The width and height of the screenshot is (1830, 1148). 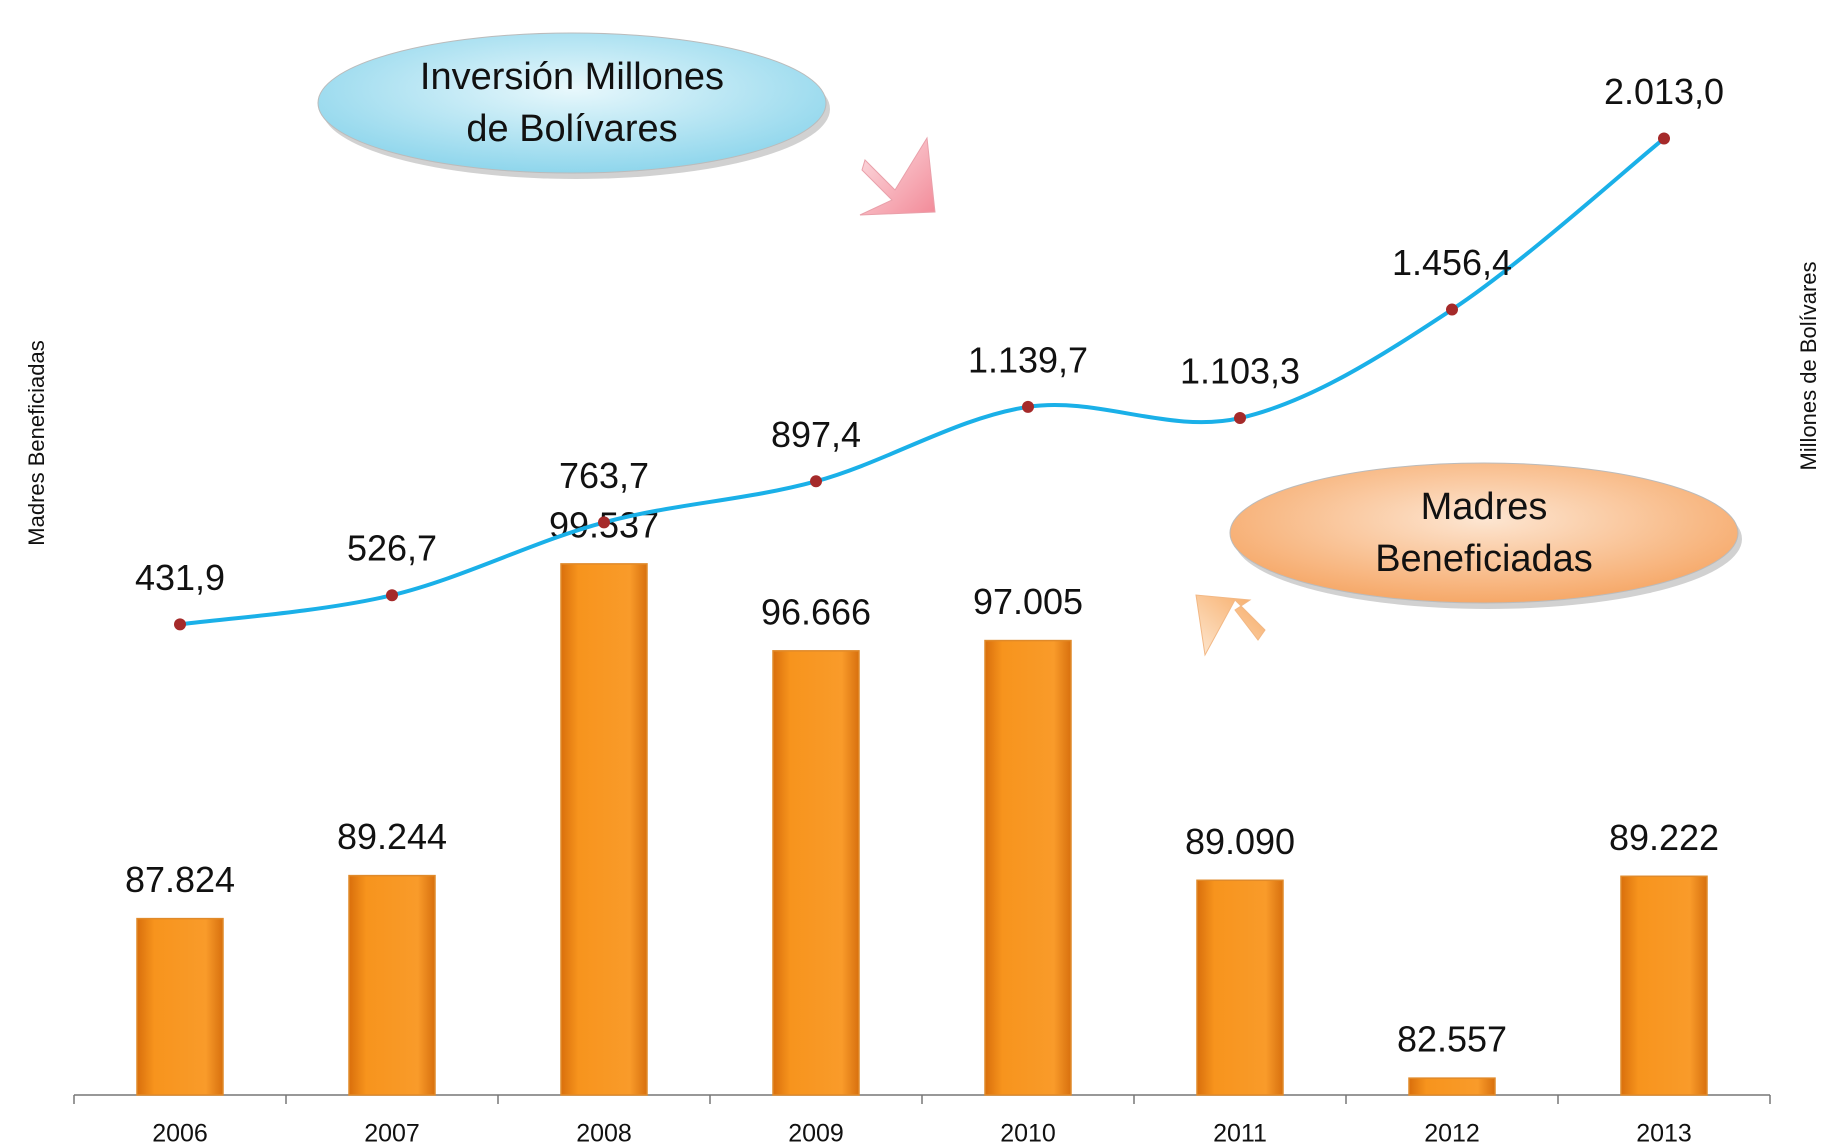 What do you see at coordinates (1028, 359) in the screenshot?
I see `data-label: 1.139,7` at bounding box center [1028, 359].